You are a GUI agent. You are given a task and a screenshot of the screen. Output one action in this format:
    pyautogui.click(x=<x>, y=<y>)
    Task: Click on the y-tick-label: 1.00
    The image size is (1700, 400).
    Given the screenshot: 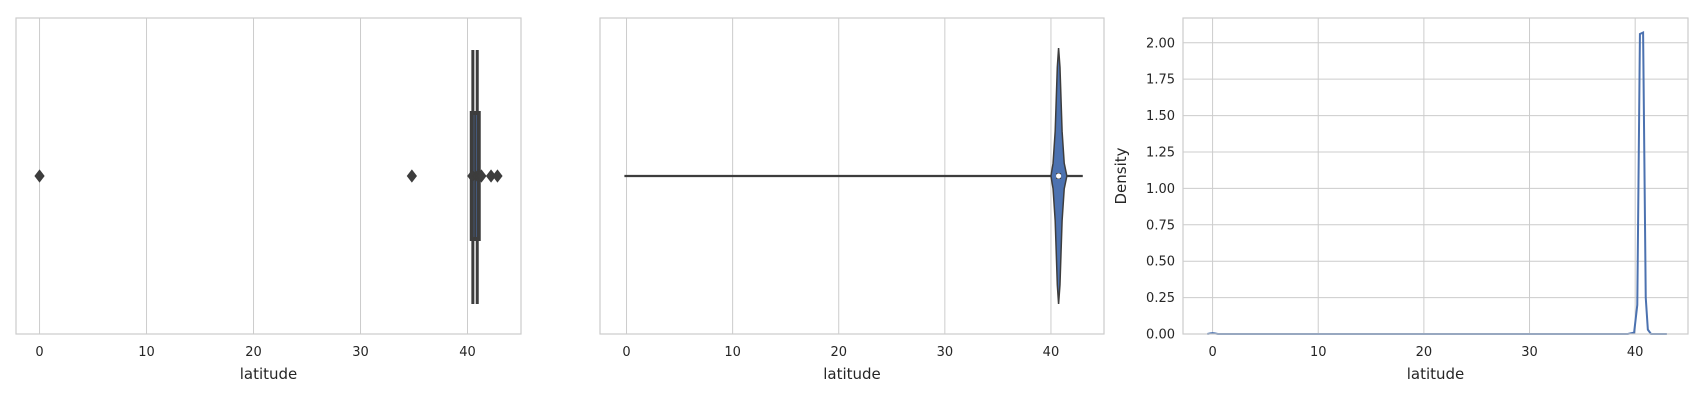 What is the action you would take?
    pyautogui.click(x=1160, y=189)
    